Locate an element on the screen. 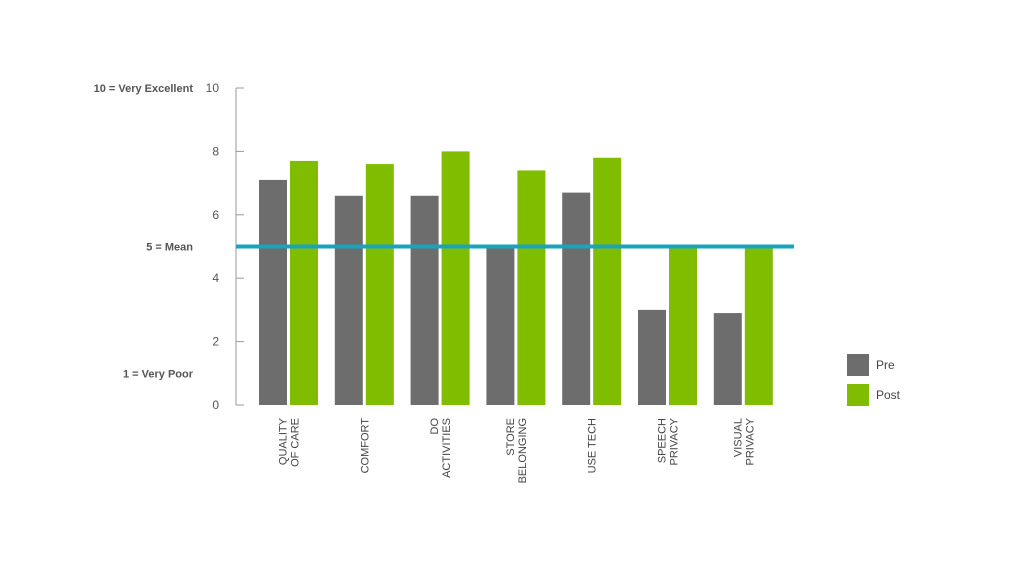  scale-annotation: 1 = Very Poor is located at coordinates (158, 374).